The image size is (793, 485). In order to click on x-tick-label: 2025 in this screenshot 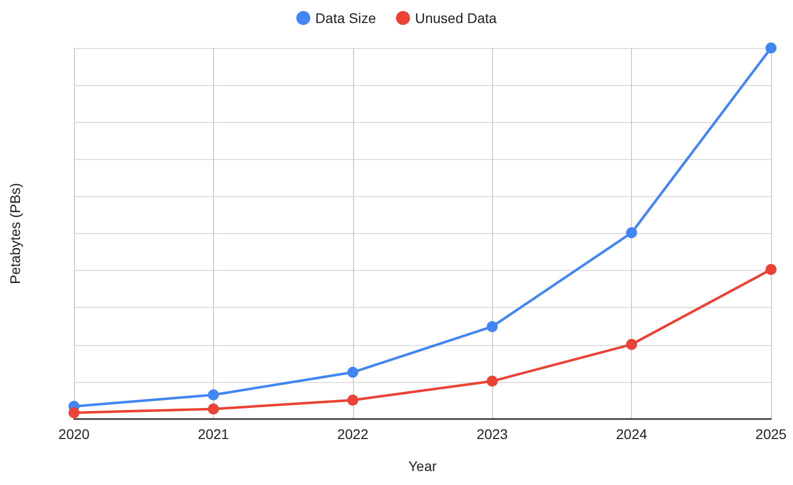, I will do `click(771, 434)`.